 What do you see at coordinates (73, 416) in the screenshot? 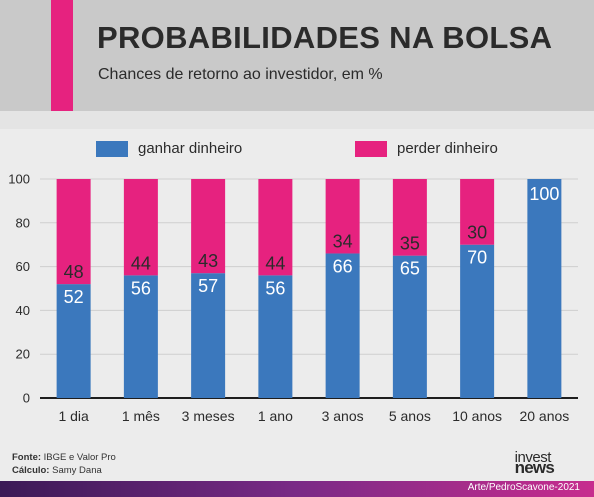
I see `x-tick-label: 1 dia` at bounding box center [73, 416].